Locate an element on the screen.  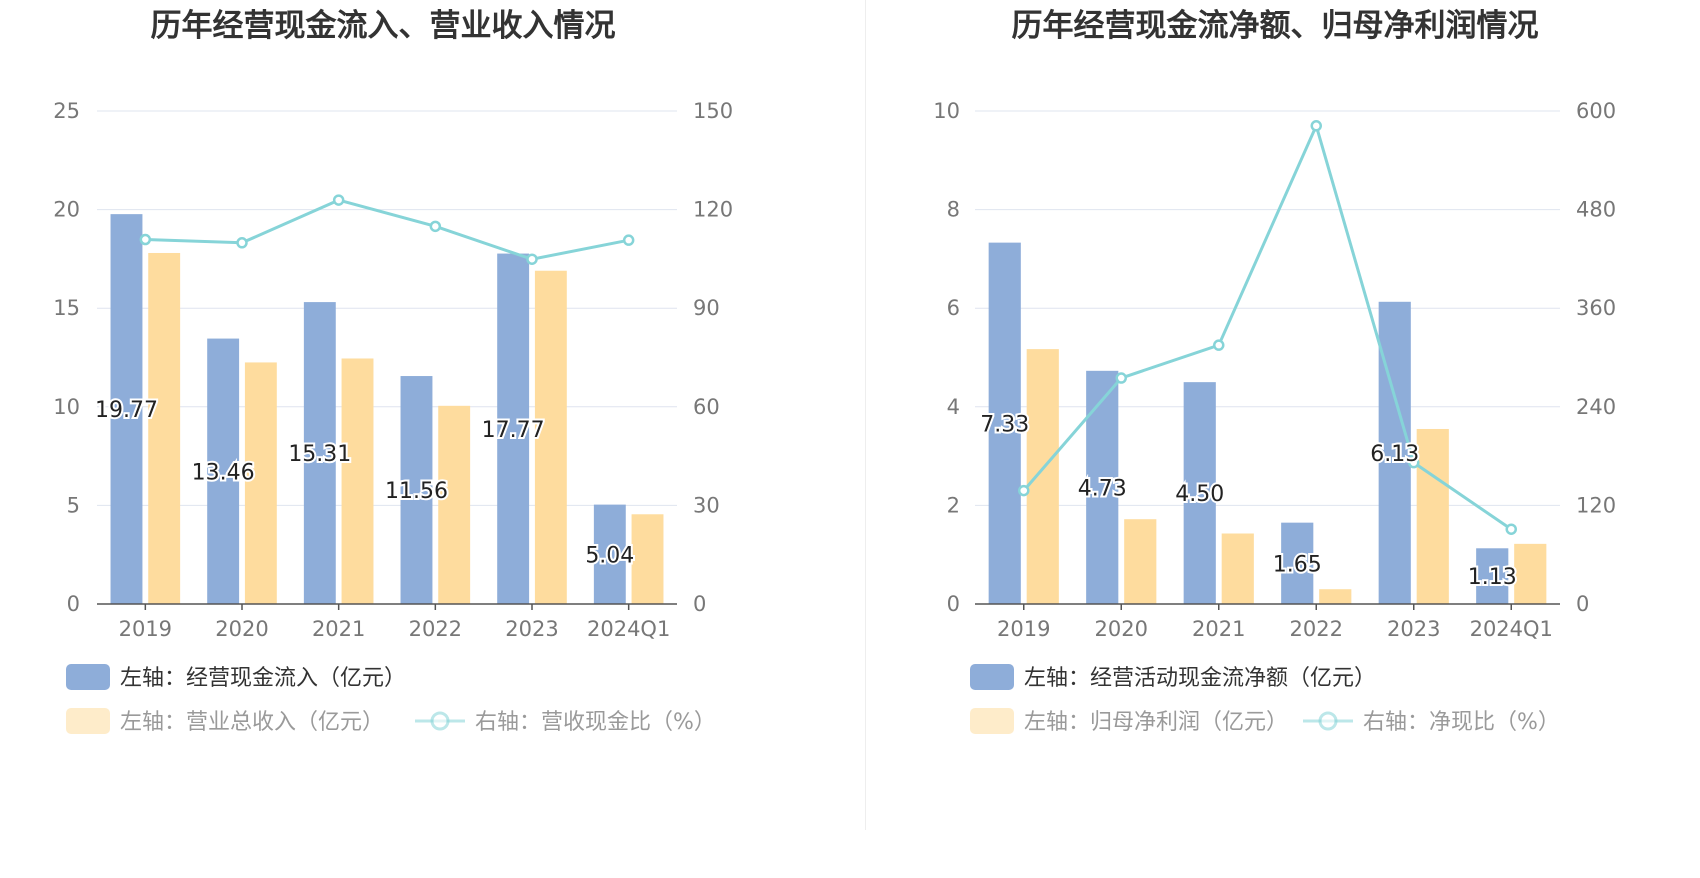
legend-label-primary: 左轴：经营活动现金流净额（亿元） is located at coordinates (1200, 678).